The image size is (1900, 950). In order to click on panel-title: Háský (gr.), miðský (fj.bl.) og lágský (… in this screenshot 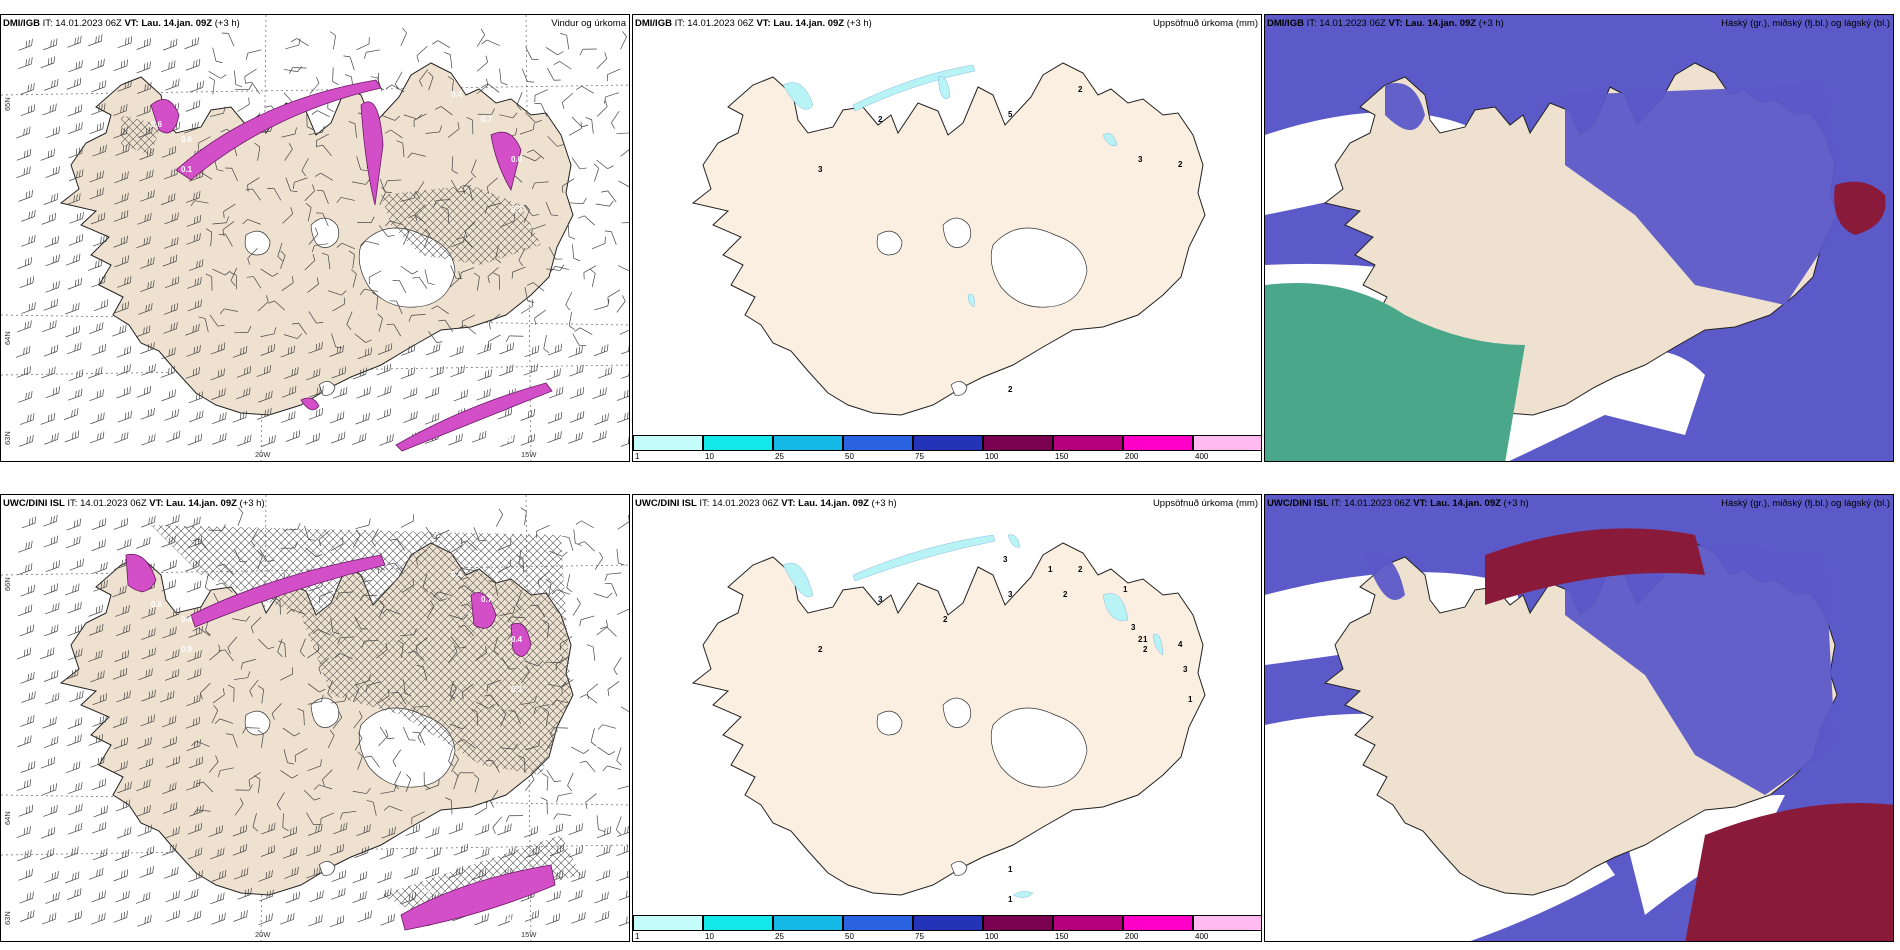, I will do `click(1805, 23)`.